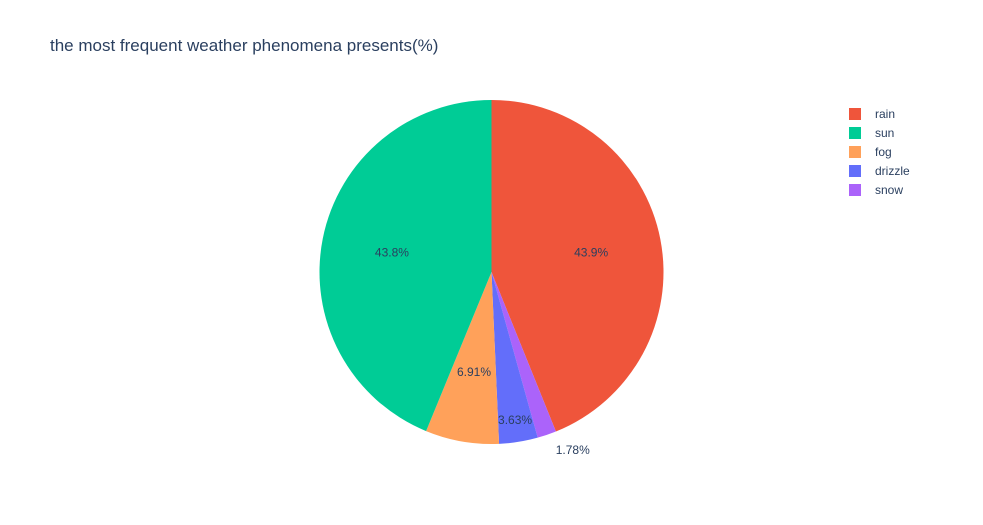  What do you see at coordinates (883, 152) in the screenshot?
I see `legend-label-fog: fog` at bounding box center [883, 152].